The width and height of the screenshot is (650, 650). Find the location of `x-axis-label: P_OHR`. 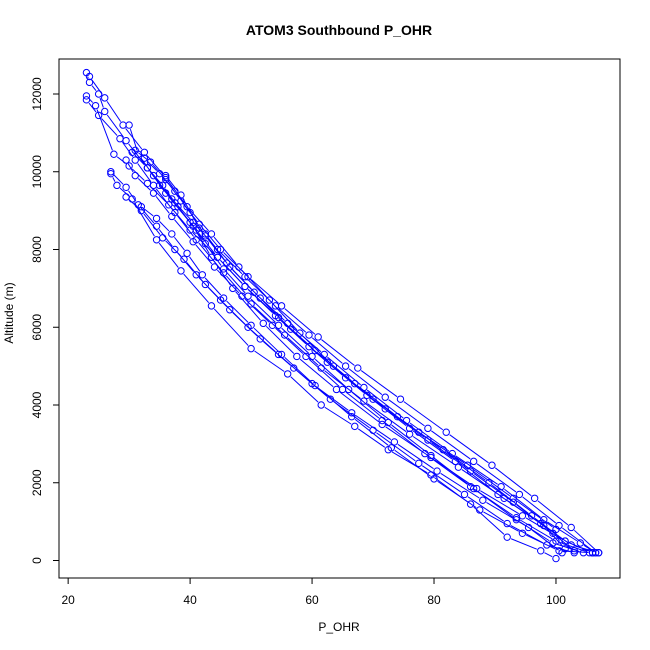

x-axis-label: P_OHR is located at coordinates (339, 627).